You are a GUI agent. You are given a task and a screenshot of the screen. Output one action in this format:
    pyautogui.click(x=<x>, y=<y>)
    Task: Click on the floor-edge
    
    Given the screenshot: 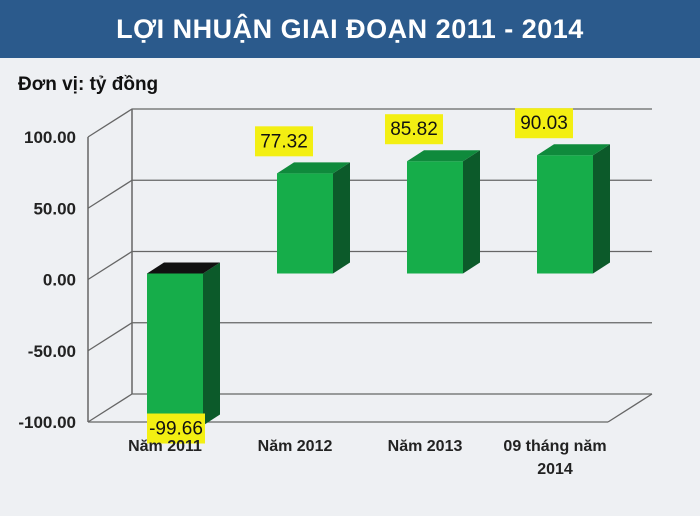 What is the action you would take?
    pyautogui.click(x=630, y=408)
    